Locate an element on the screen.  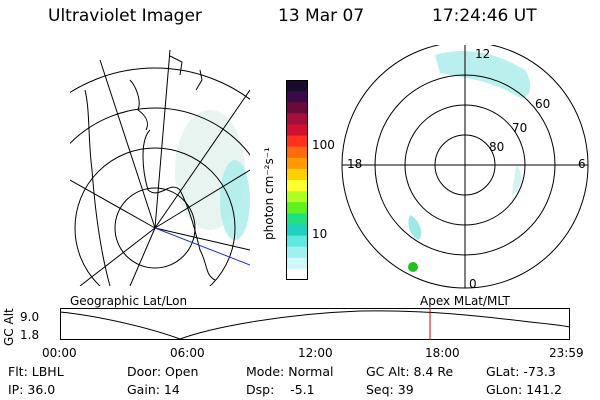
footer-mode: Mode: Normal is located at coordinates (290, 371).